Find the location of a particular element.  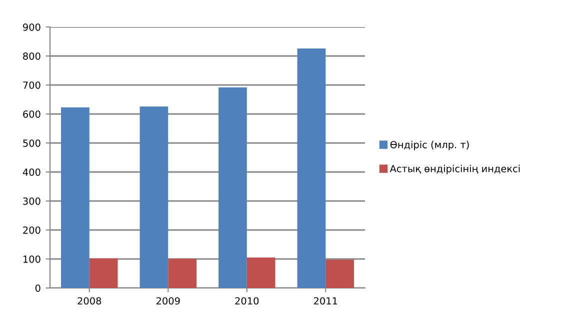

y-tick-label: 0 is located at coordinates (37, 288).